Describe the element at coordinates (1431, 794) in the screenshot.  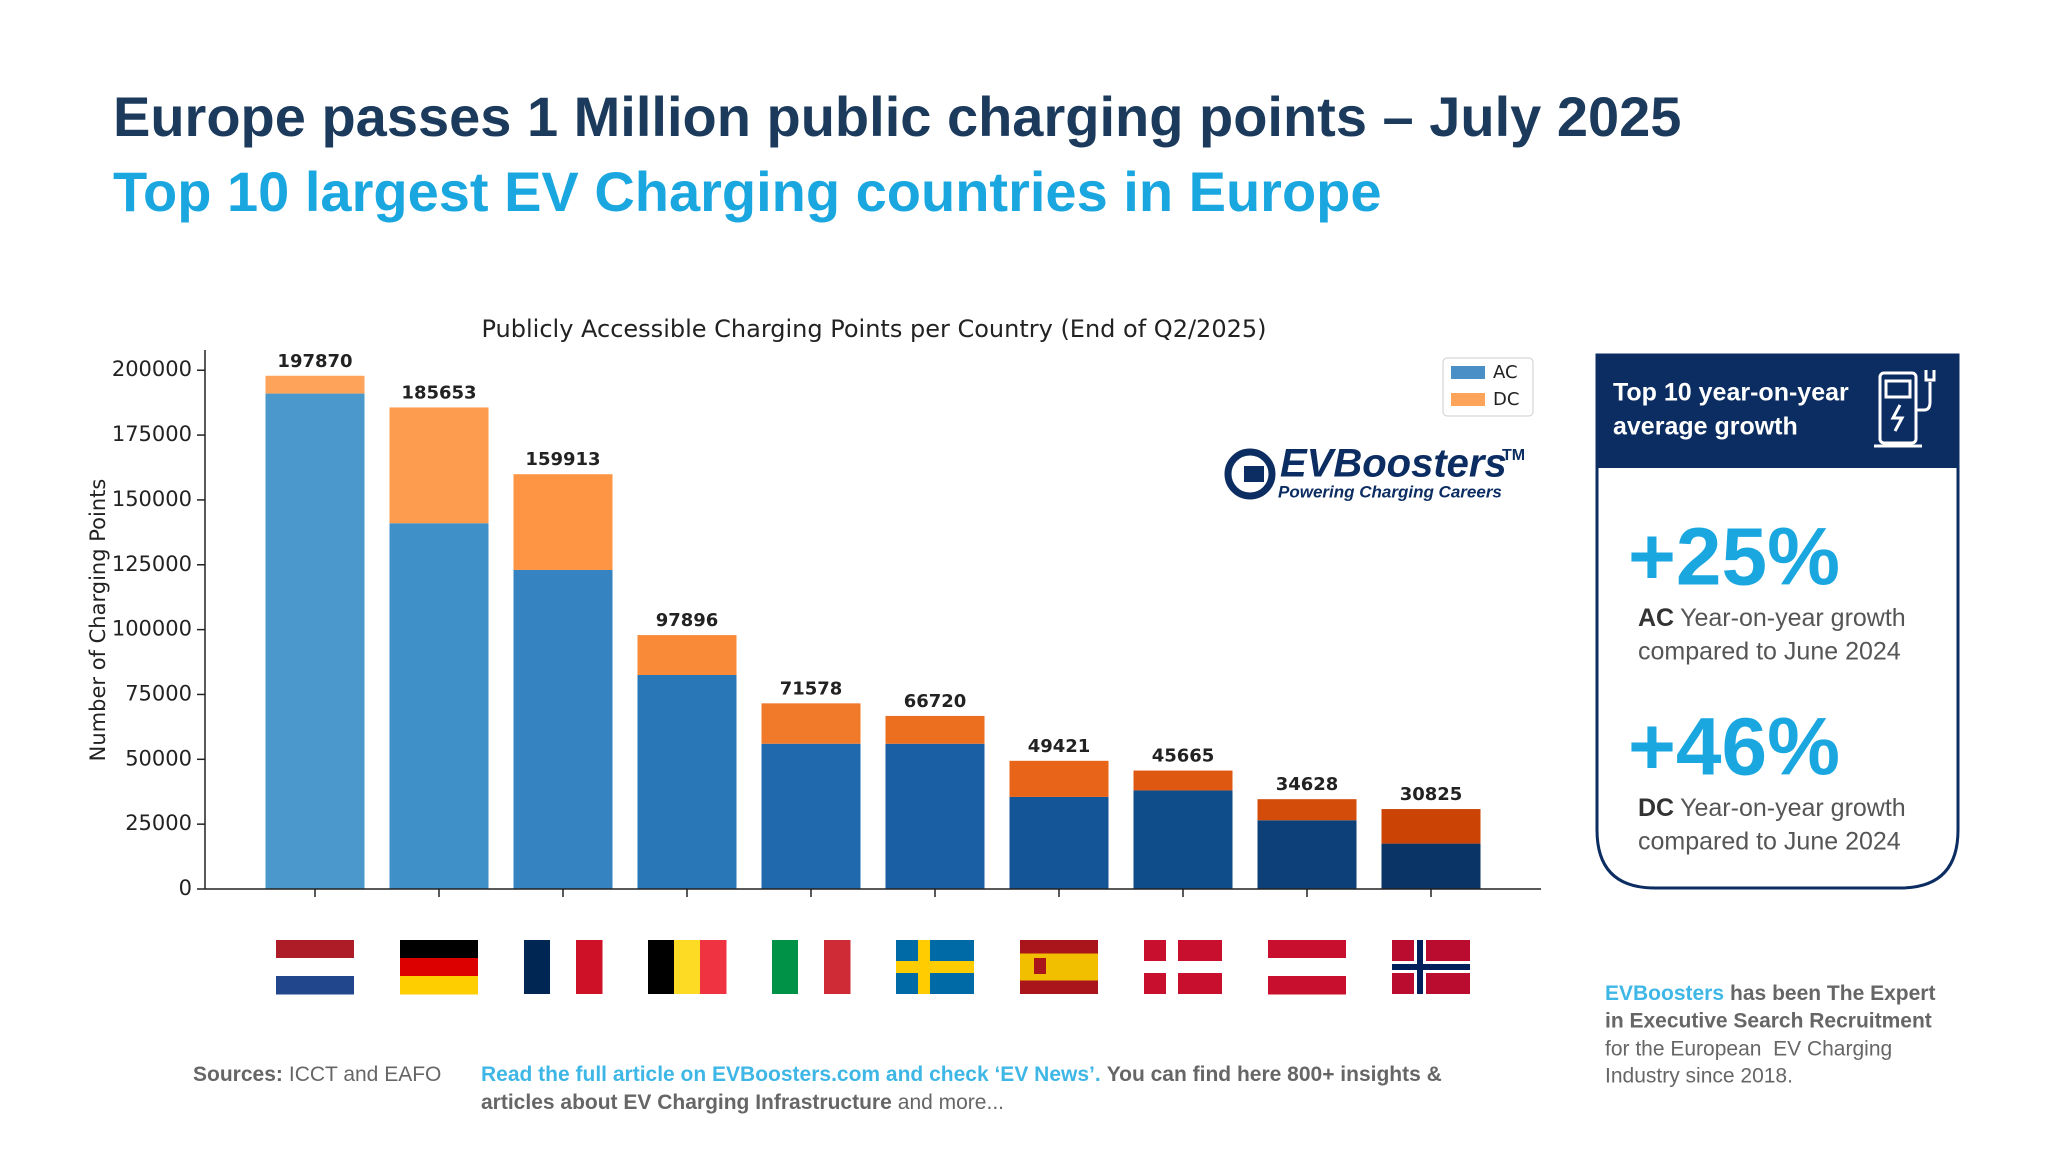
I see `total-label: 30825` at that location.